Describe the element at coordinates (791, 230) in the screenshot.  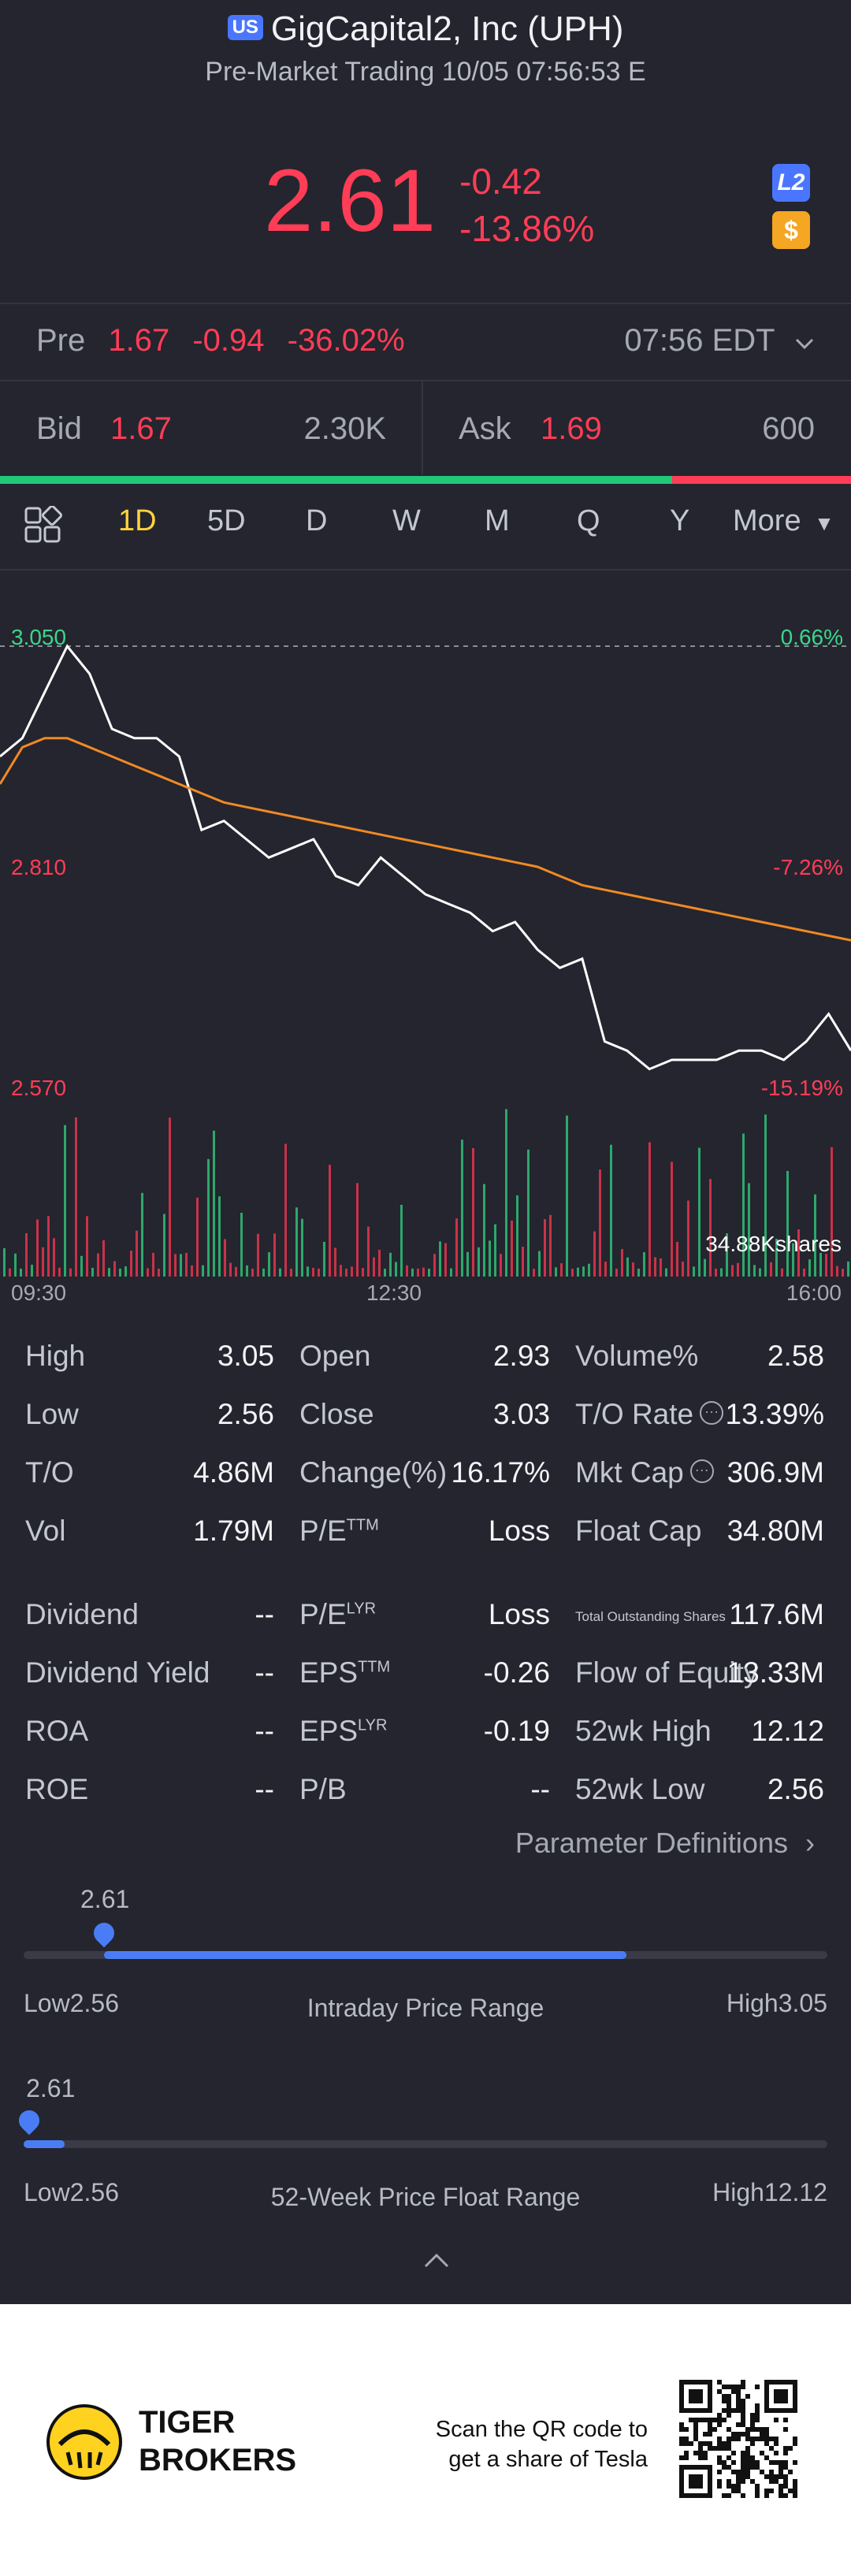
I see `dollar-icon: $` at that location.